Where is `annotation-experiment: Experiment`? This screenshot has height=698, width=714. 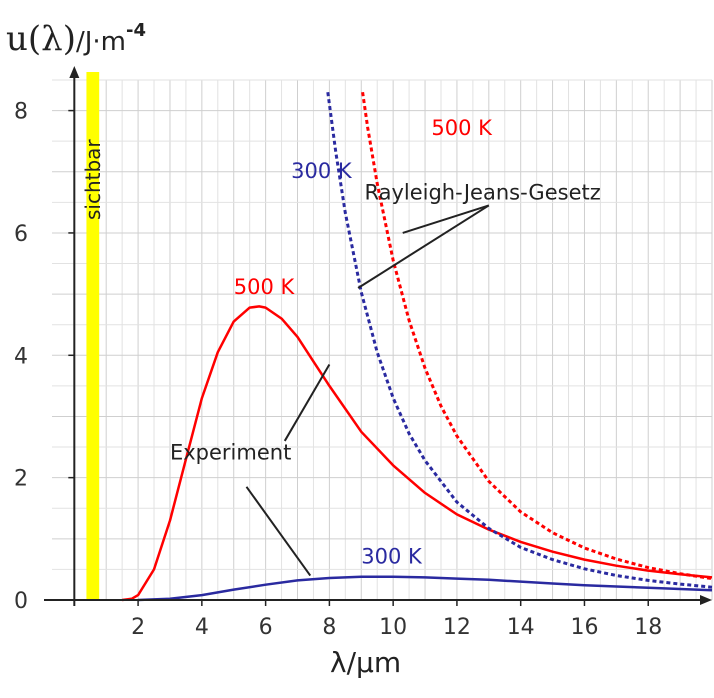
annotation-experiment: Experiment is located at coordinates (230, 452).